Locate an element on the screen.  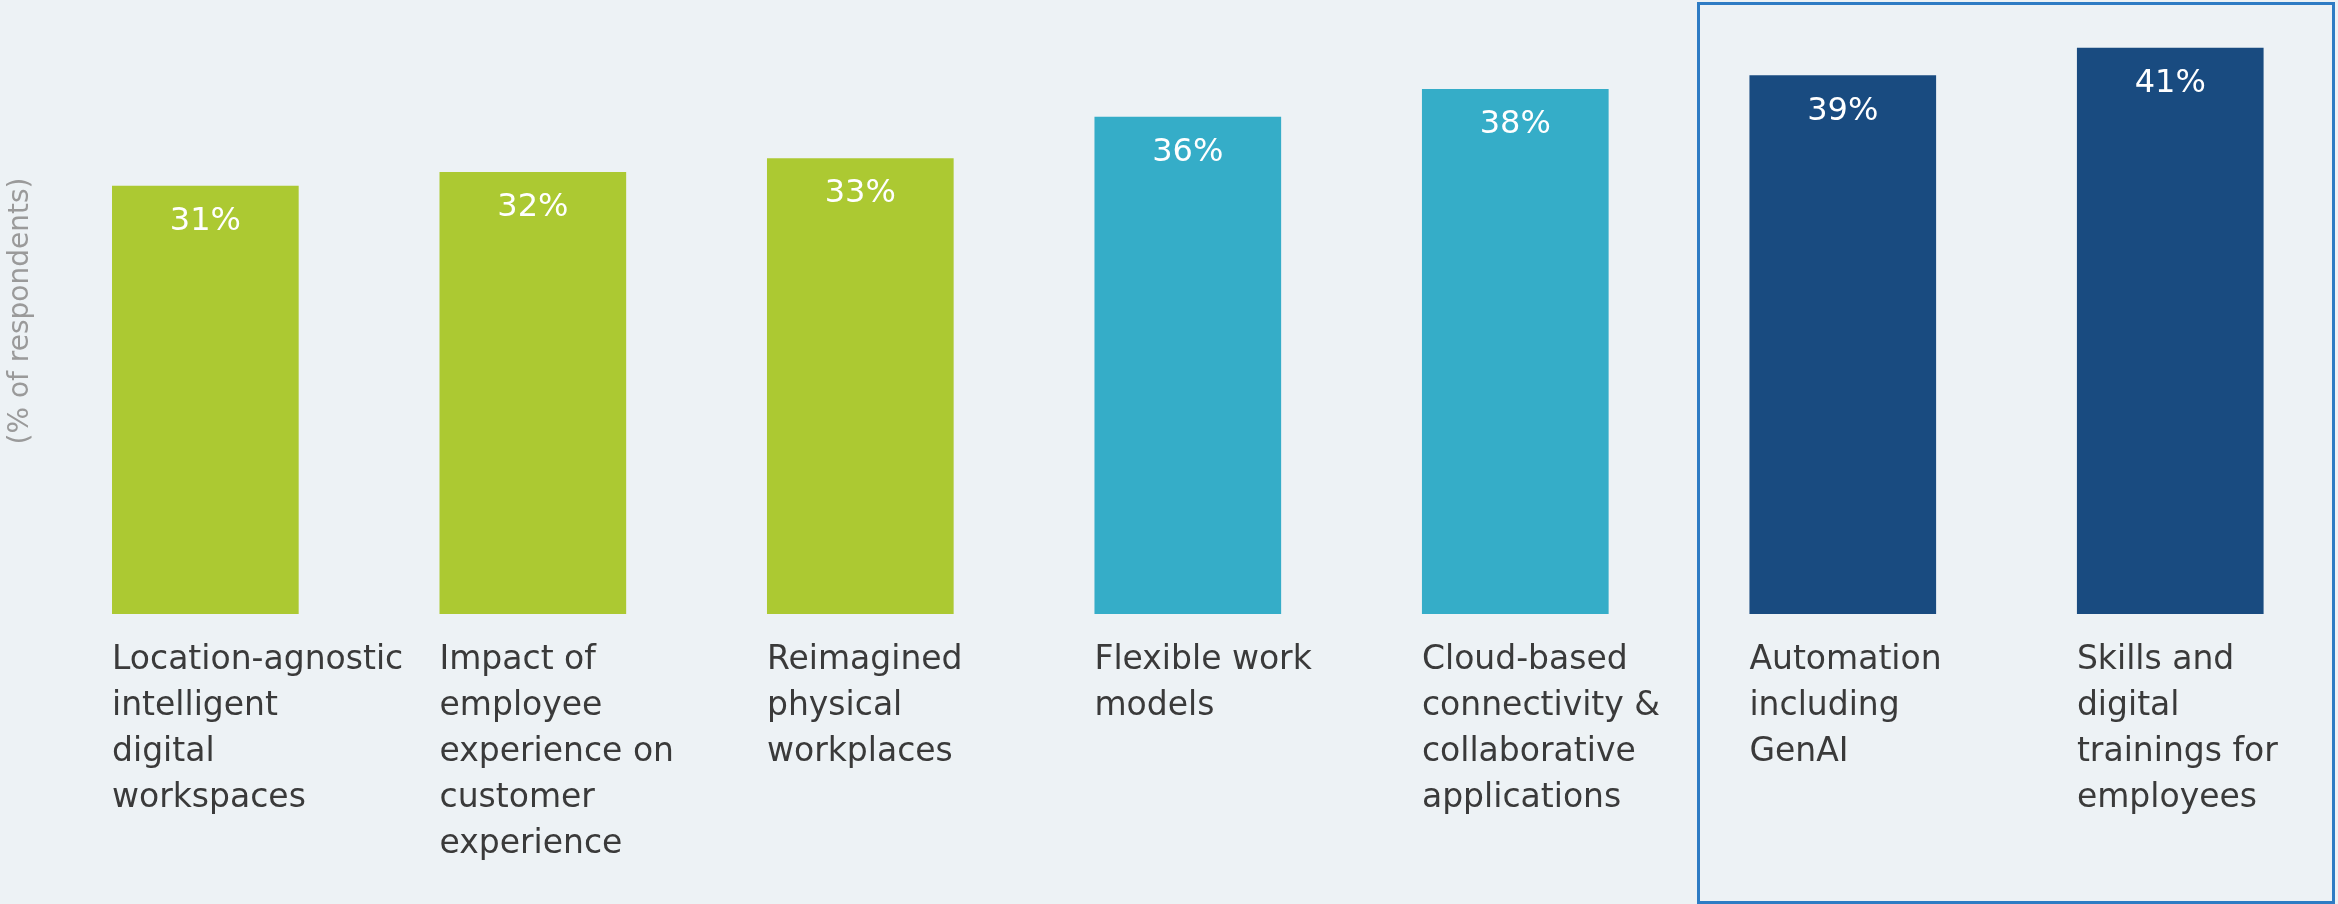
x-tick-label: Impact of employee experience on customer experience is located at coordinates (556, 750).